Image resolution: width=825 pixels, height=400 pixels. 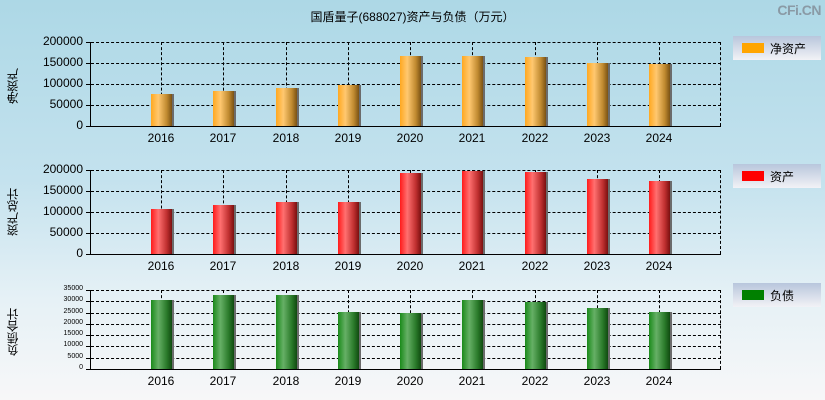 I want to click on bar-2019, so click(x=348, y=228).